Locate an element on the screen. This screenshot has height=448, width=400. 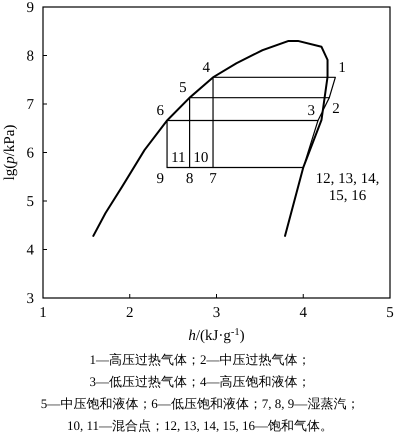
annotation: 11 is located at coordinates (178, 158).